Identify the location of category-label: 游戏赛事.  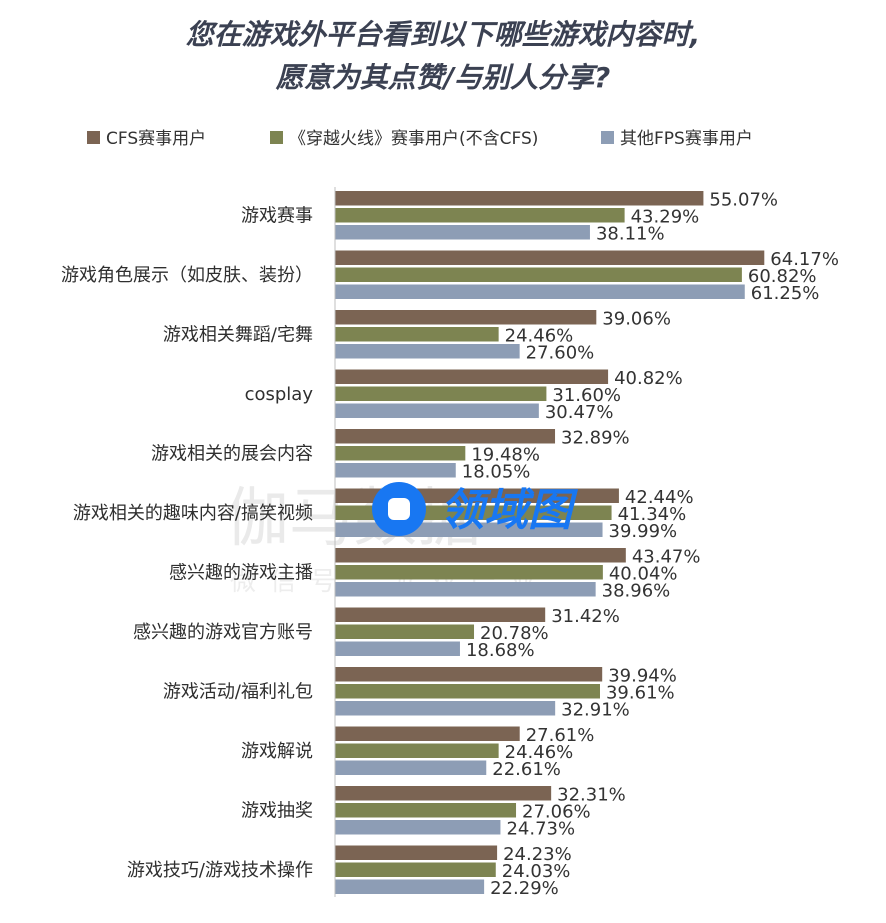
(277, 215).